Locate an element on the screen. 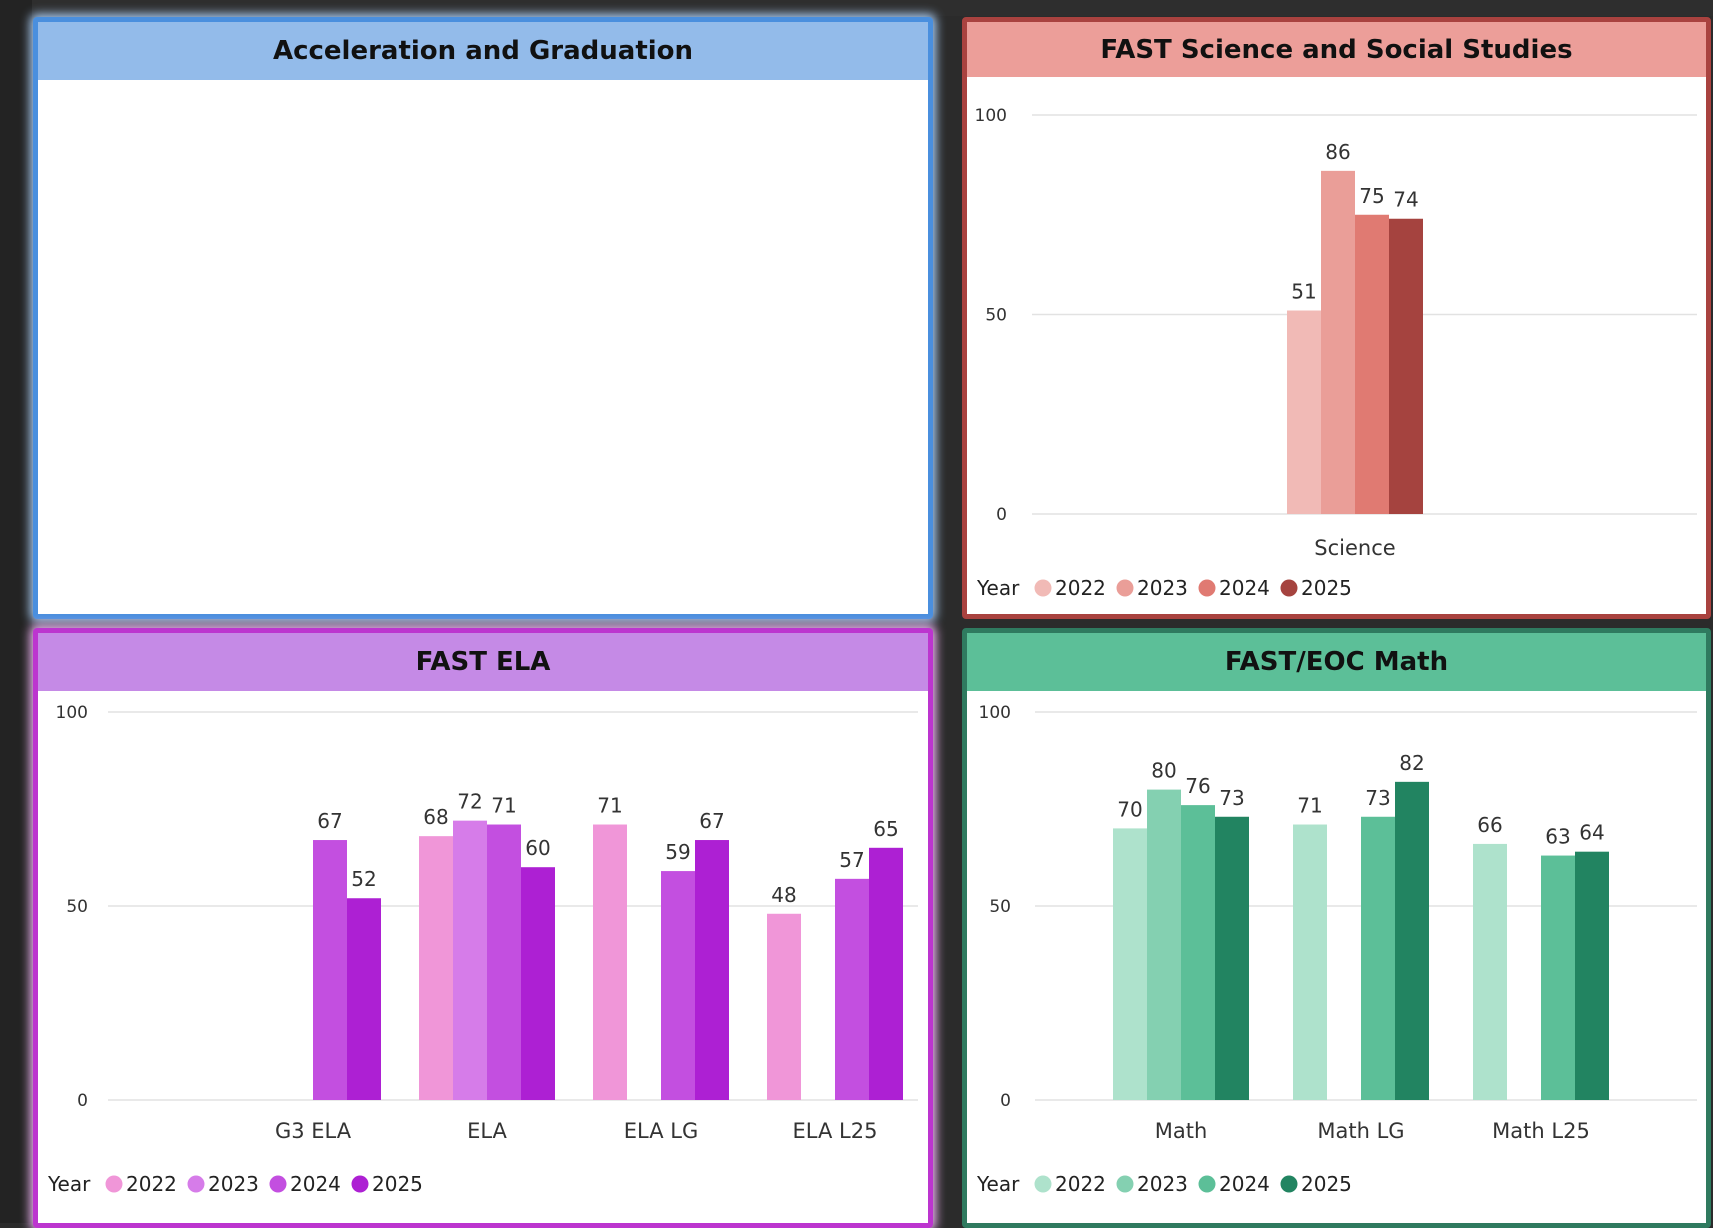 The width and height of the screenshot is (1713, 1228). bar-science-2025 is located at coordinates (1406, 366).